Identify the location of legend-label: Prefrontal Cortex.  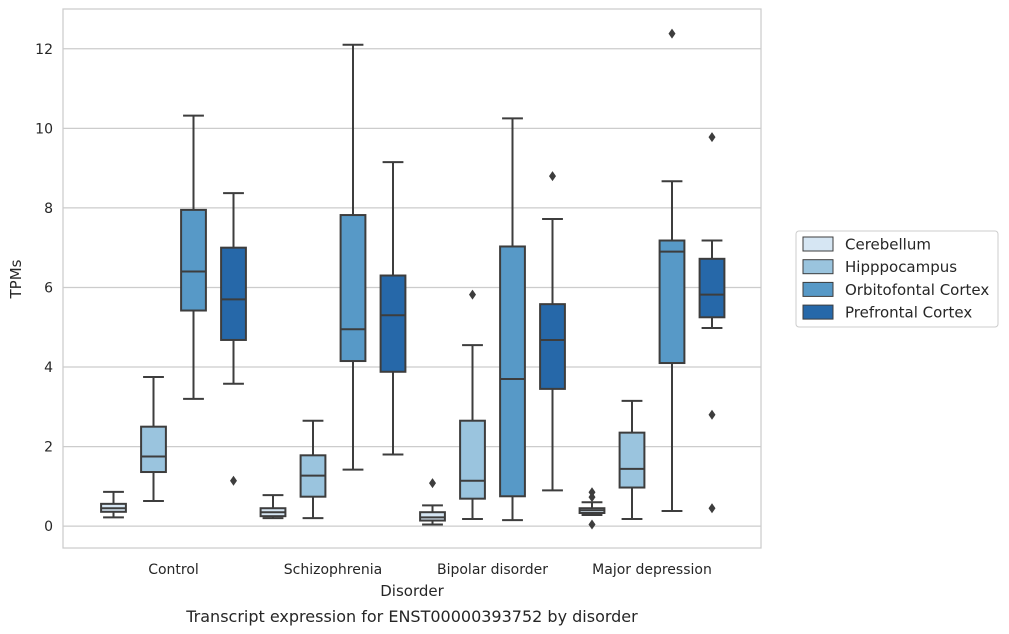
(908, 313).